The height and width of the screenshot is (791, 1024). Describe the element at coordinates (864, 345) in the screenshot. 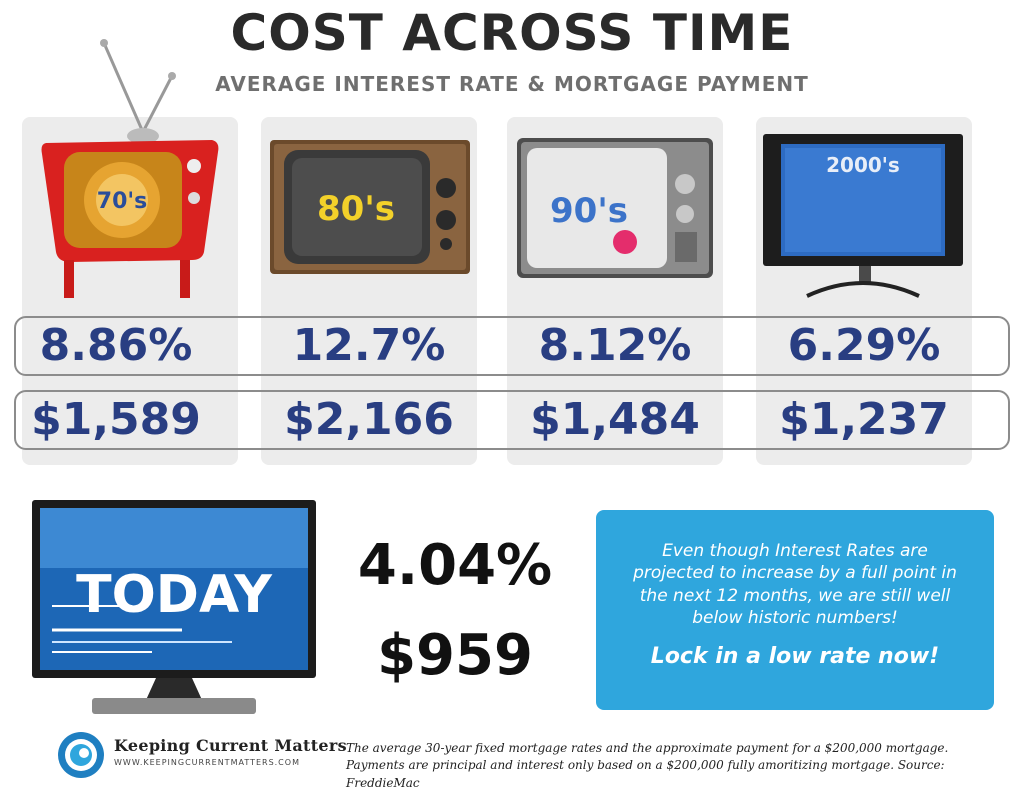

I see `rate-2000s: 6.29%` at that location.